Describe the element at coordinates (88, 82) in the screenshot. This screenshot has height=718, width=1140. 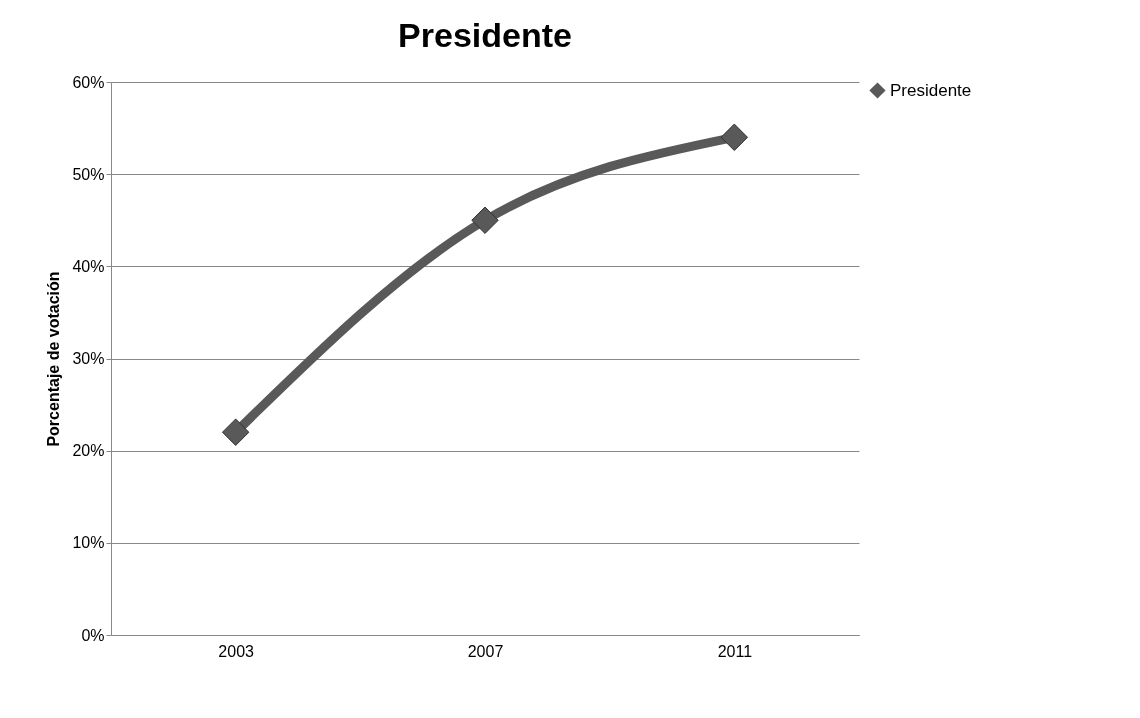
I see `y-tick-label: 60%` at that location.